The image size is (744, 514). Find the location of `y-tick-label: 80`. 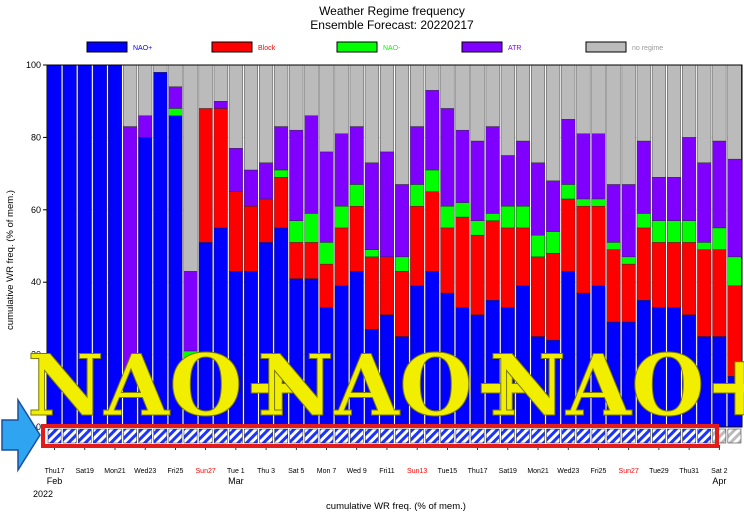

y-tick-label: 80 is located at coordinates (36, 137).